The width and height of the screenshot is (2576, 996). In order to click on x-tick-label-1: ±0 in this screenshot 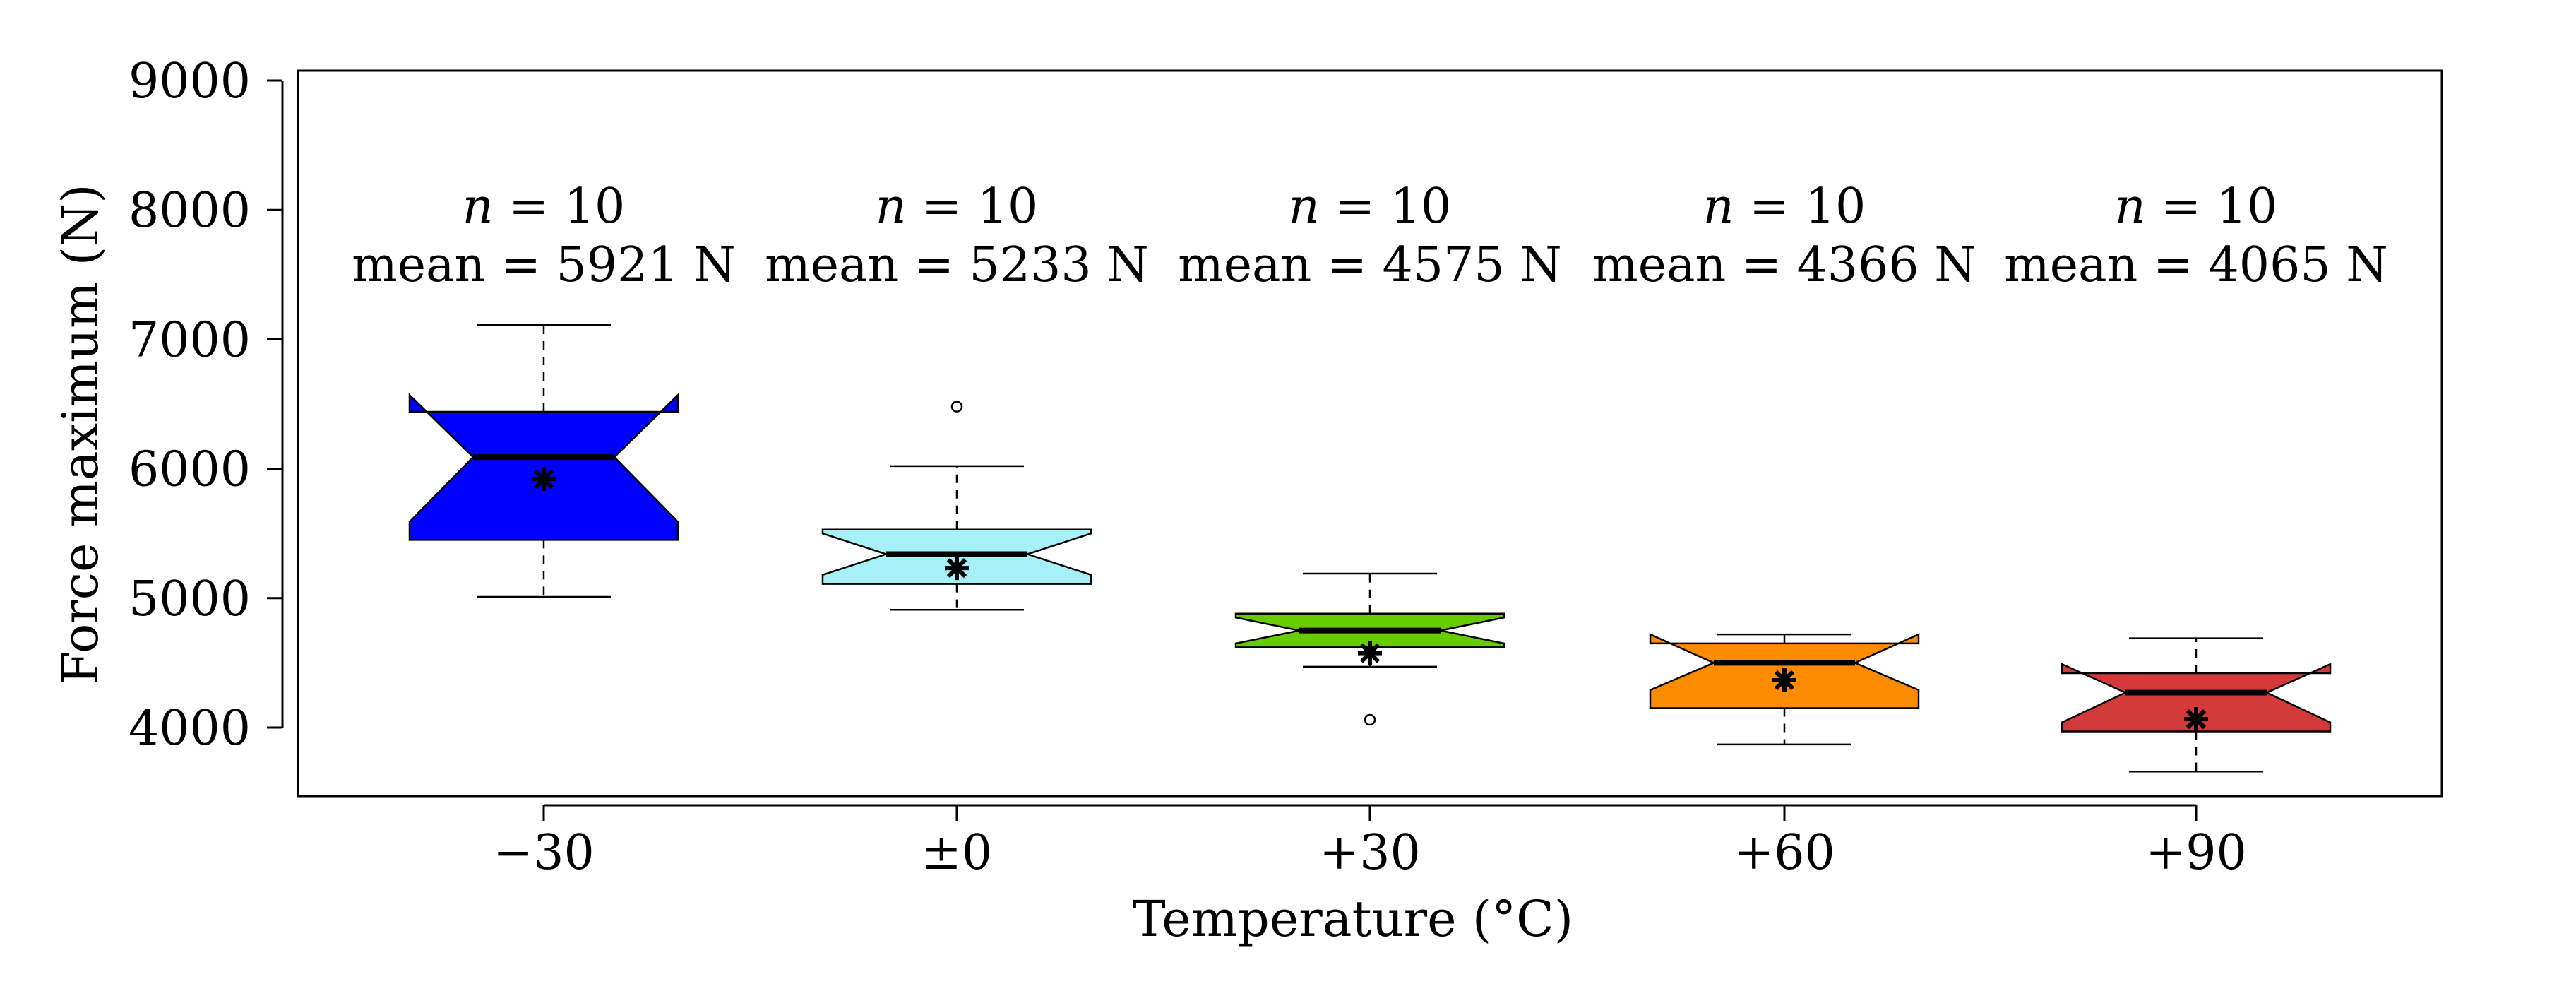, I will do `click(957, 853)`.